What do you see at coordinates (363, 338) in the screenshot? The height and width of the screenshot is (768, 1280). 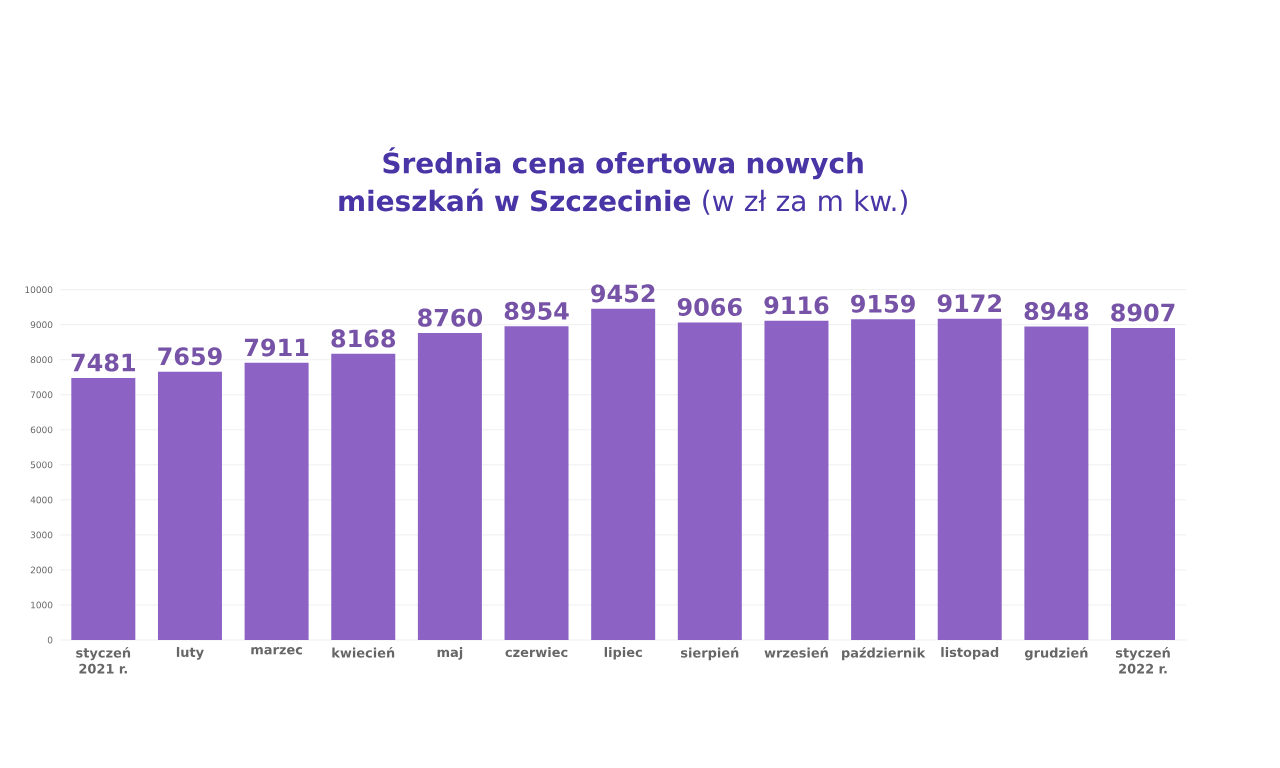 I see `data-label: 8168` at bounding box center [363, 338].